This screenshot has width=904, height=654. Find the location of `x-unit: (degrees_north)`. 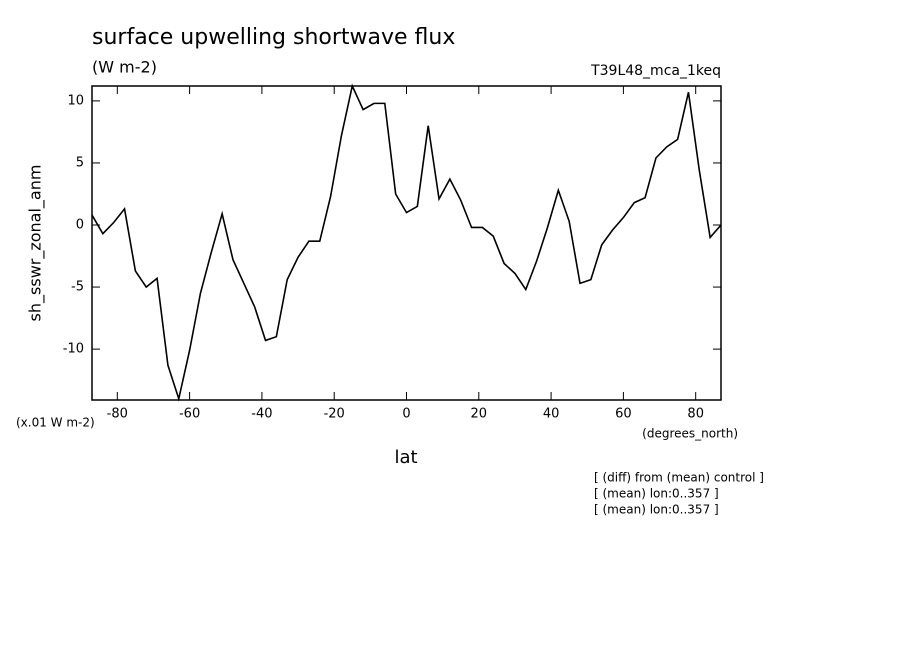

x-unit: (degrees_north) is located at coordinates (690, 434).